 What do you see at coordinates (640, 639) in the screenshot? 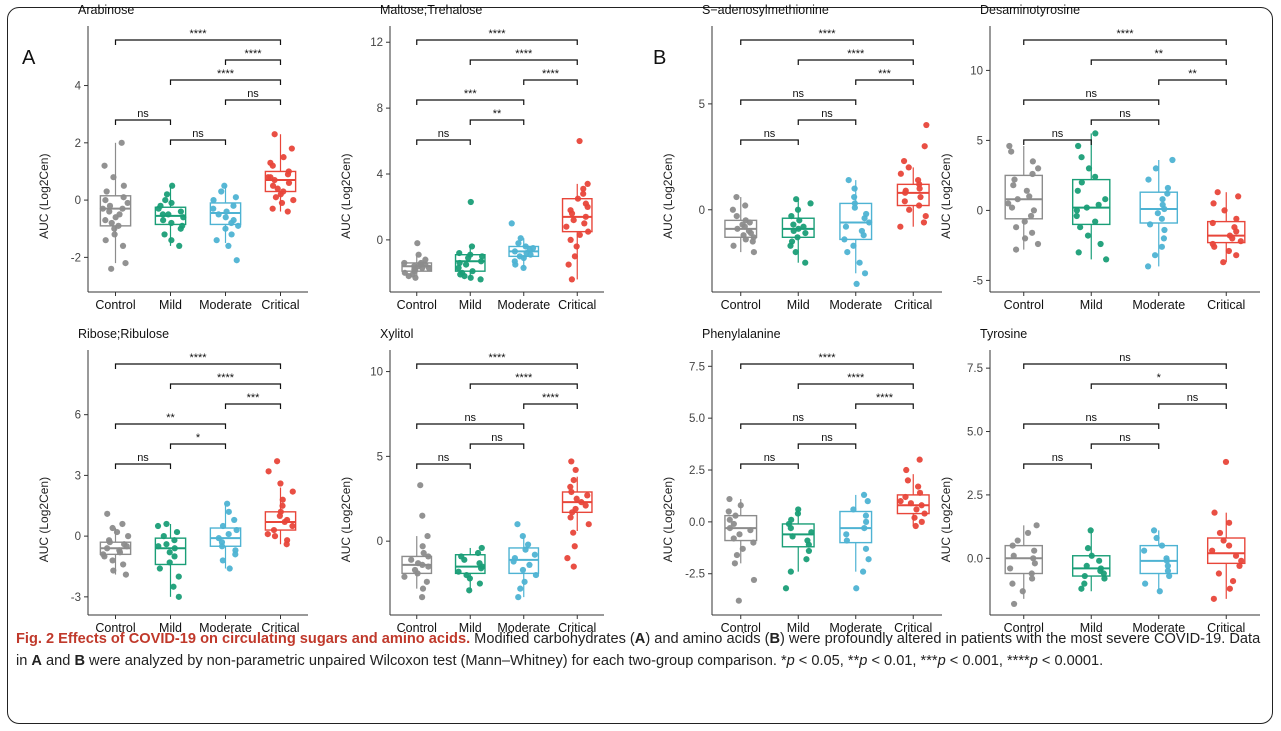
I see `caption-bold-a1: A` at bounding box center [640, 639].